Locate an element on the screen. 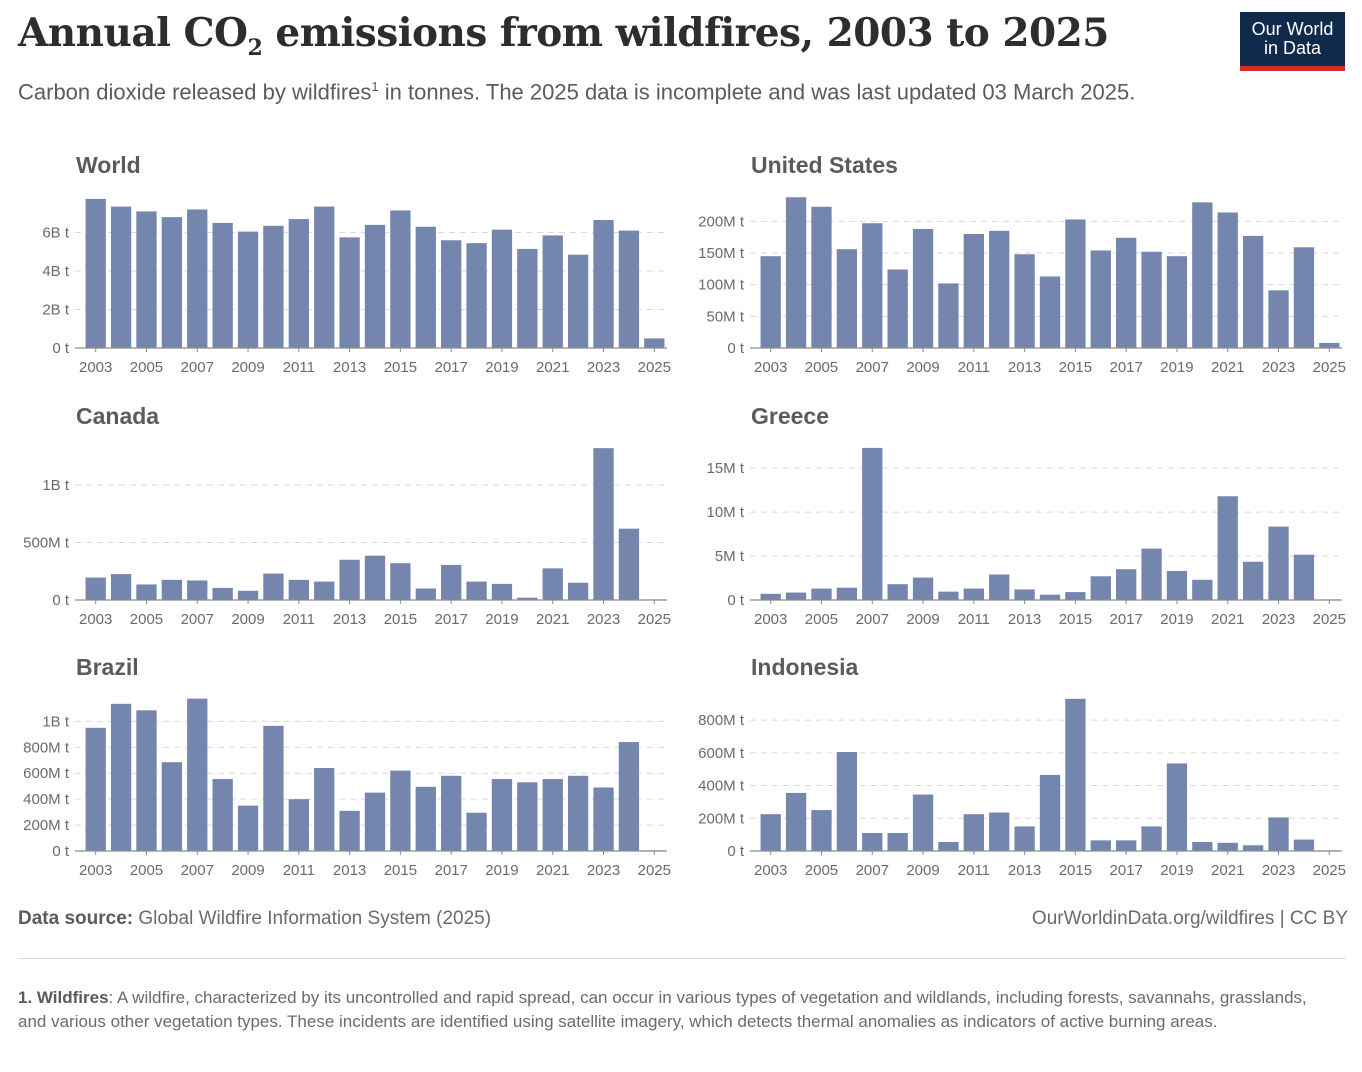 The image size is (1362, 1072). bar-united-states-2023 is located at coordinates (1278, 319).